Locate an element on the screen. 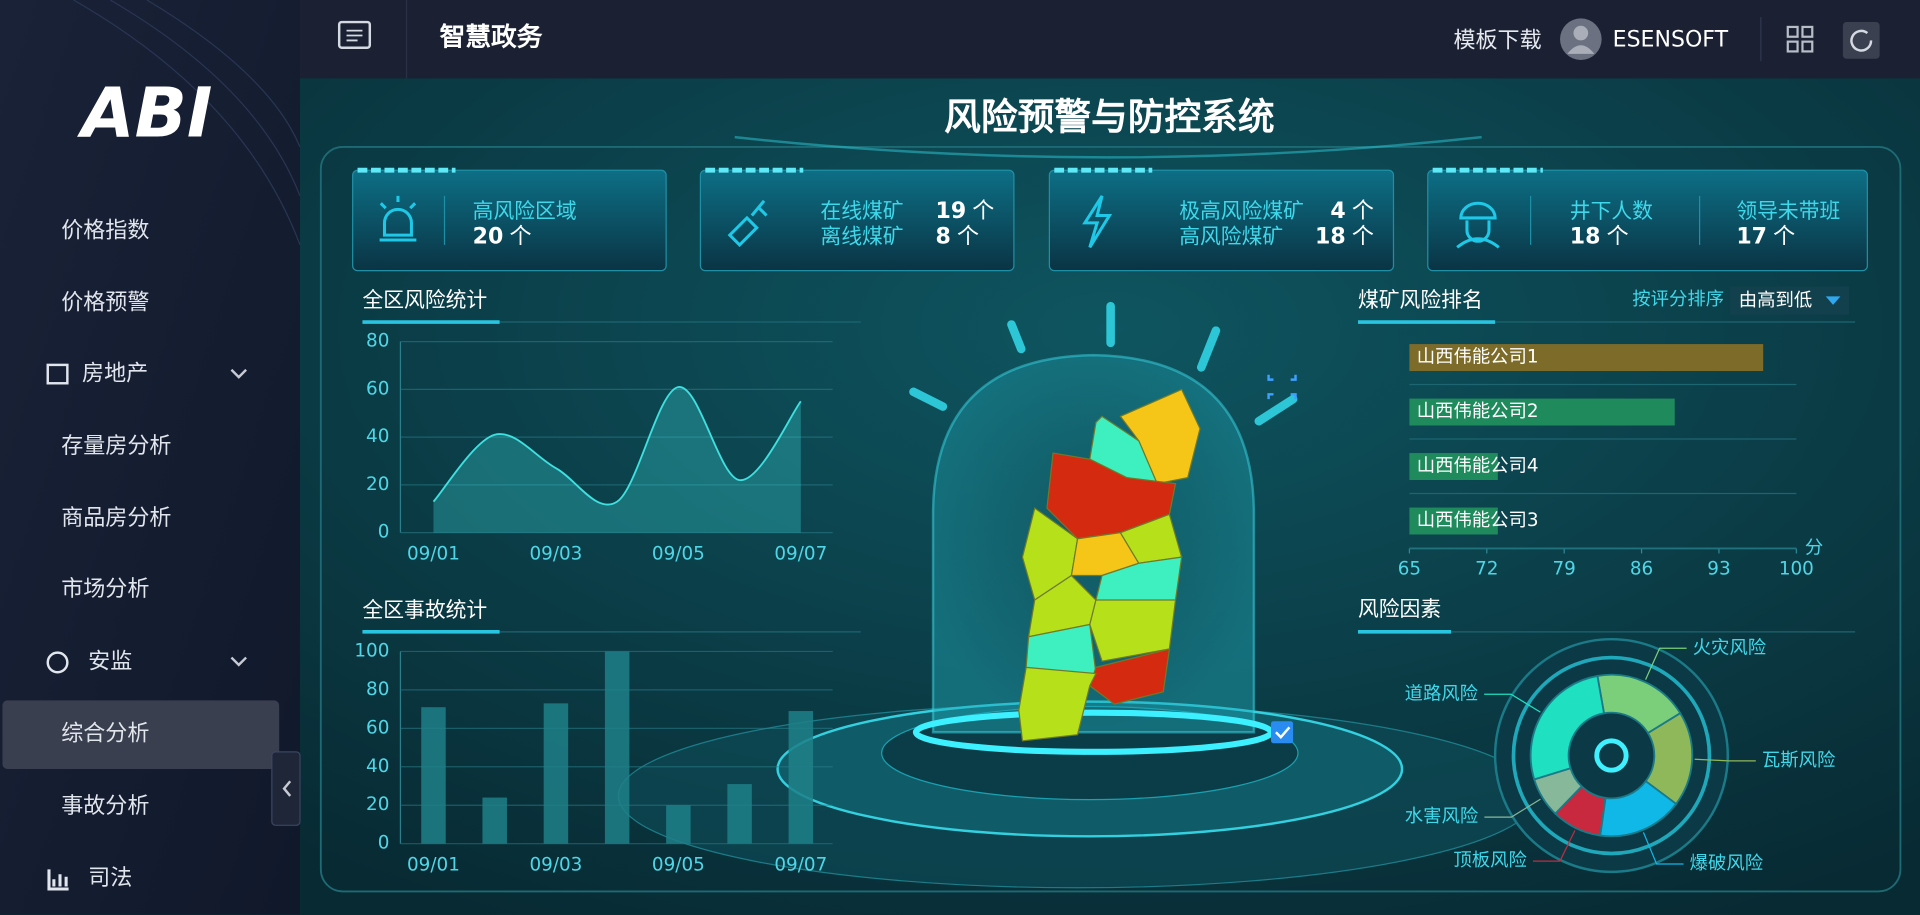  dropdown-arrow is located at coordinates (1833, 300).